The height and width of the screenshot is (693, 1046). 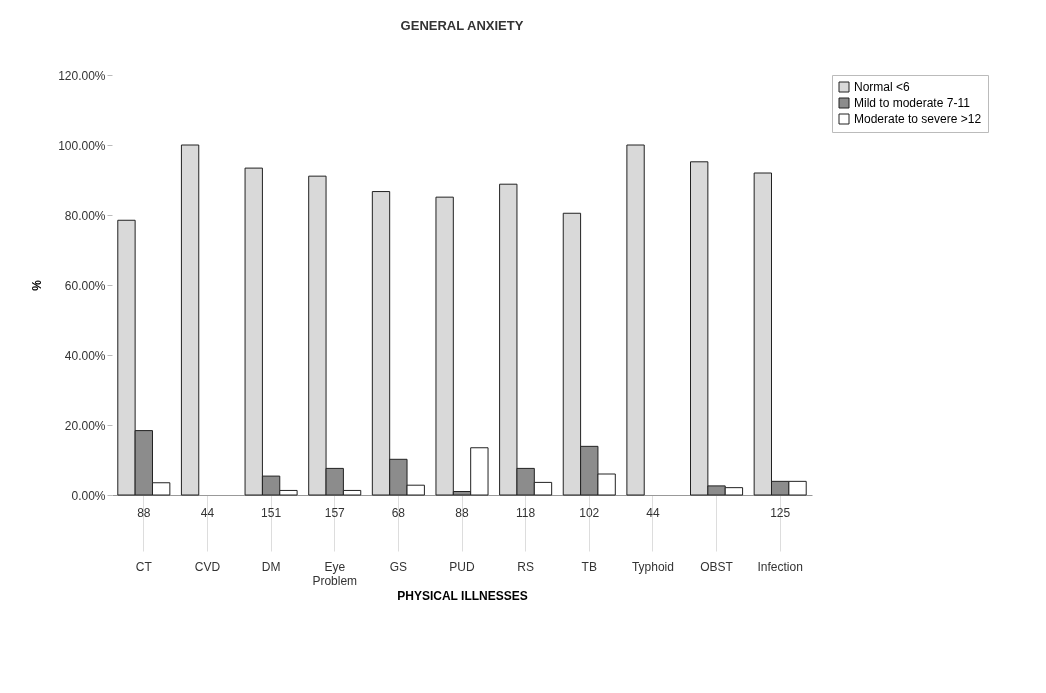 What do you see at coordinates (882, 87) in the screenshot?
I see `legend-label: Normal <6` at bounding box center [882, 87].